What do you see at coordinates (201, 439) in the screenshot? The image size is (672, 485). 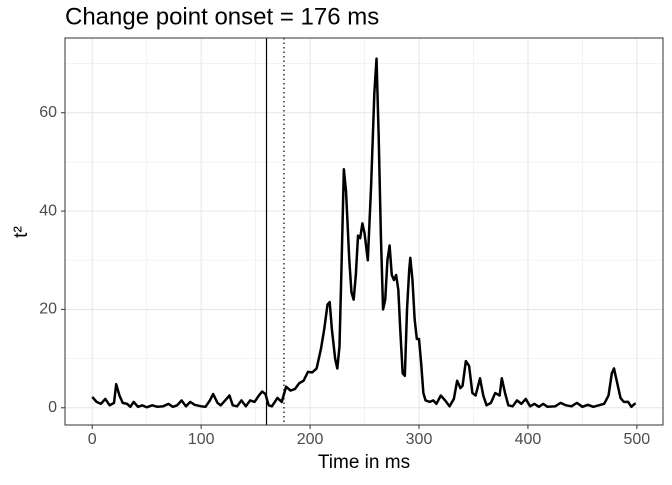 I see `x-tick-label: 100` at bounding box center [201, 439].